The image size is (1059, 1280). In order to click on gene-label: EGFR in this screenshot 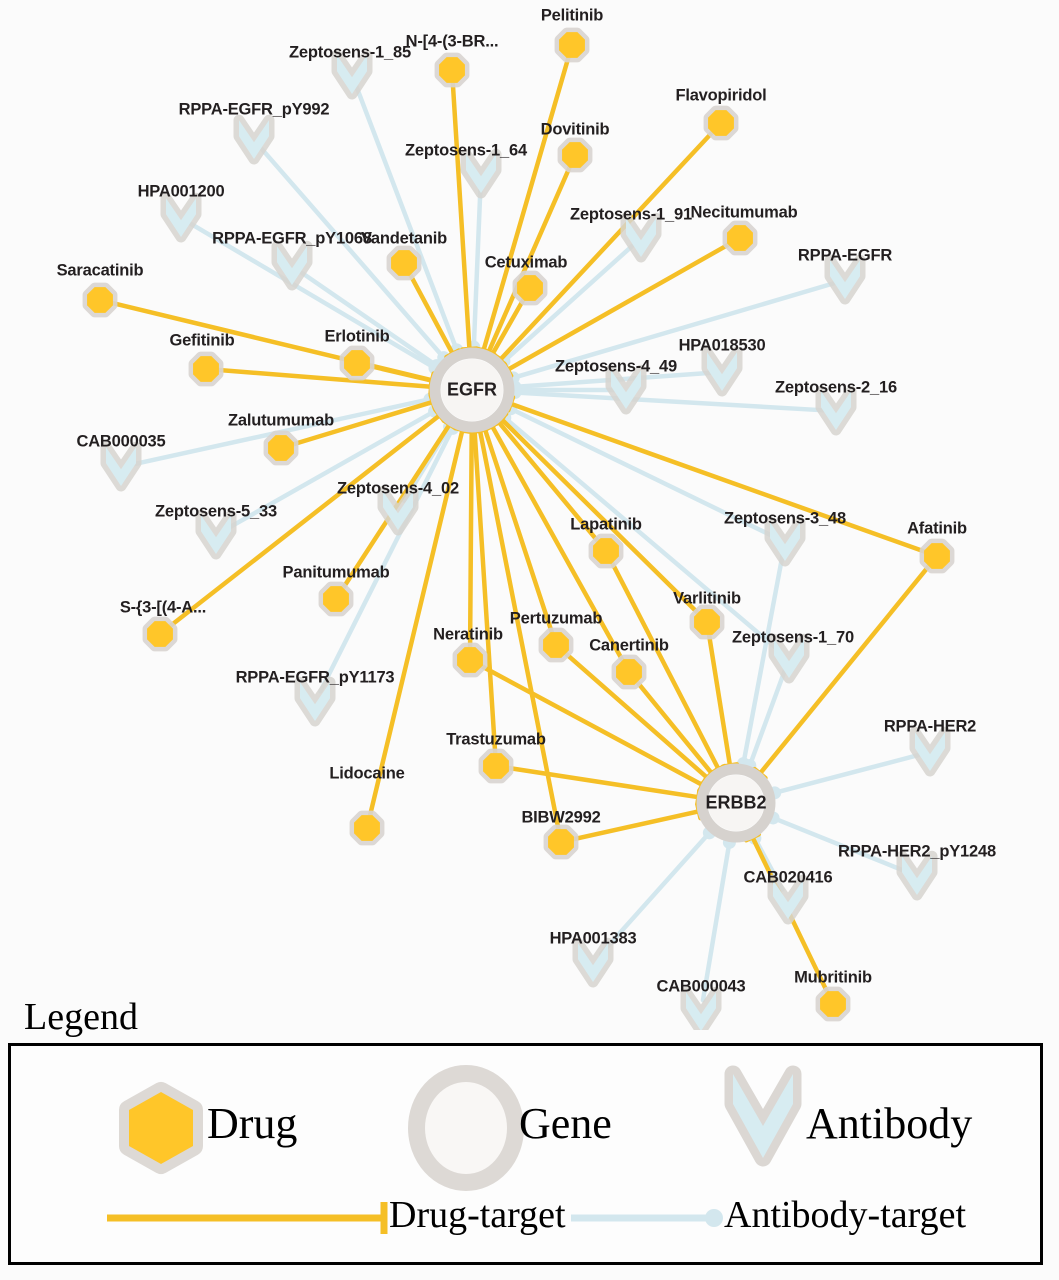, I will do `click(472, 389)`.